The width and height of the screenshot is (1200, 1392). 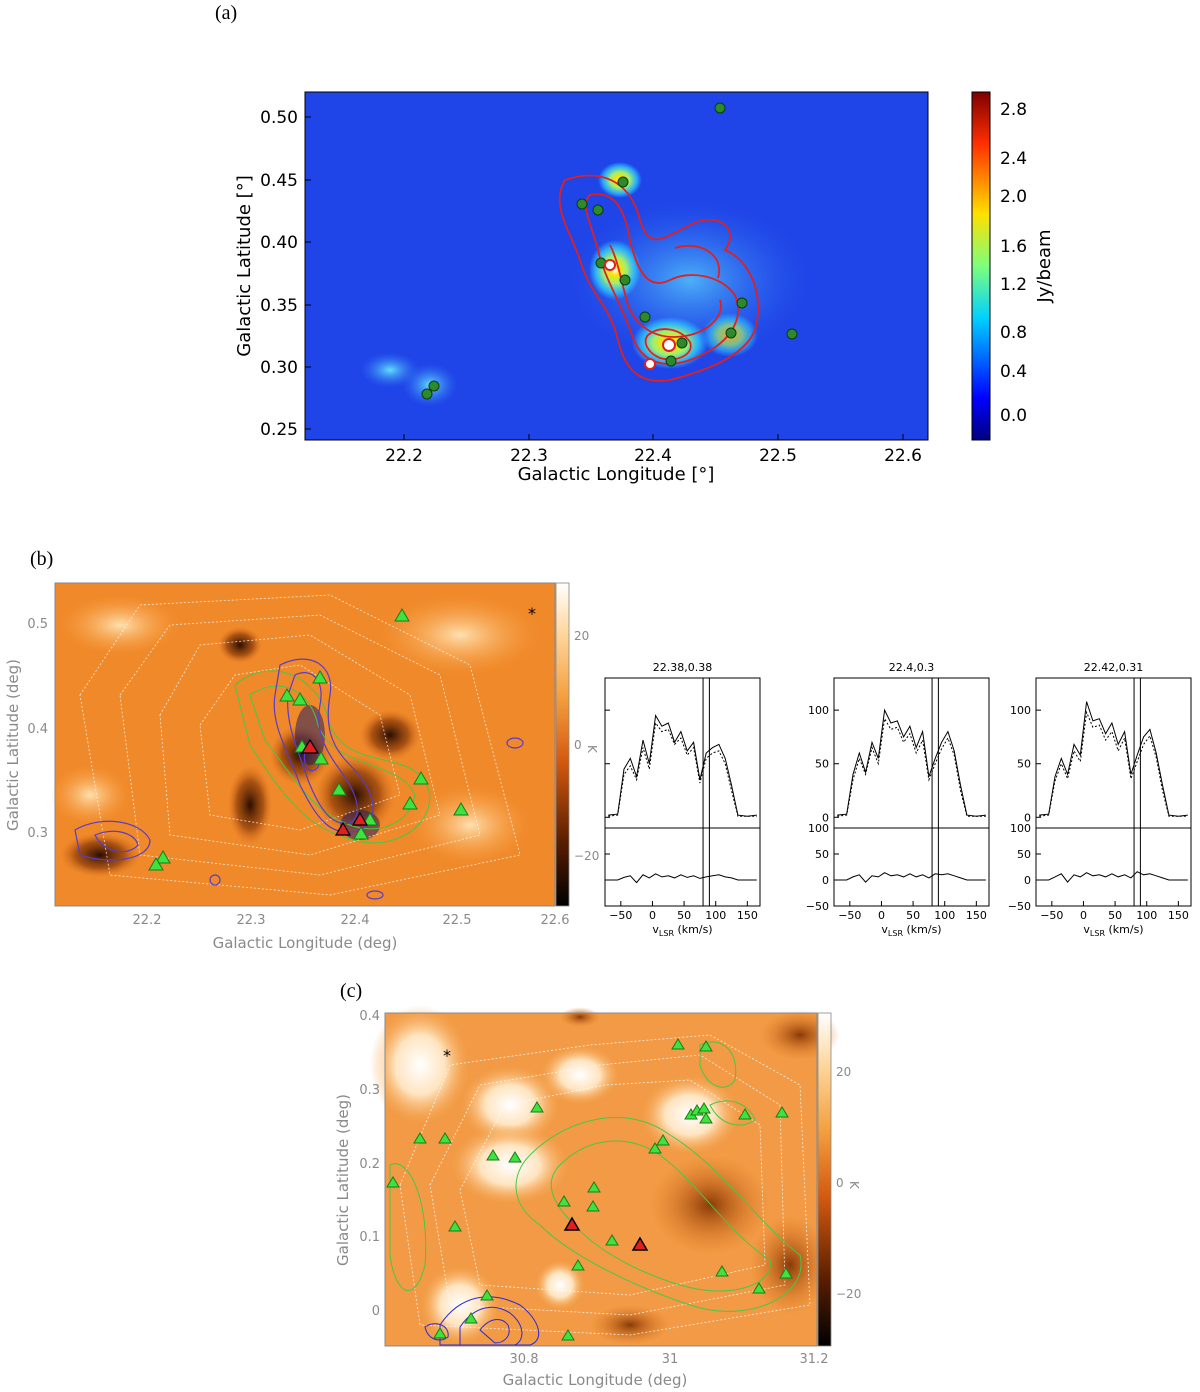 What do you see at coordinates (854, 1185) in the screenshot?
I see `panel-c-cbar-label: K` at bounding box center [854, 1185].